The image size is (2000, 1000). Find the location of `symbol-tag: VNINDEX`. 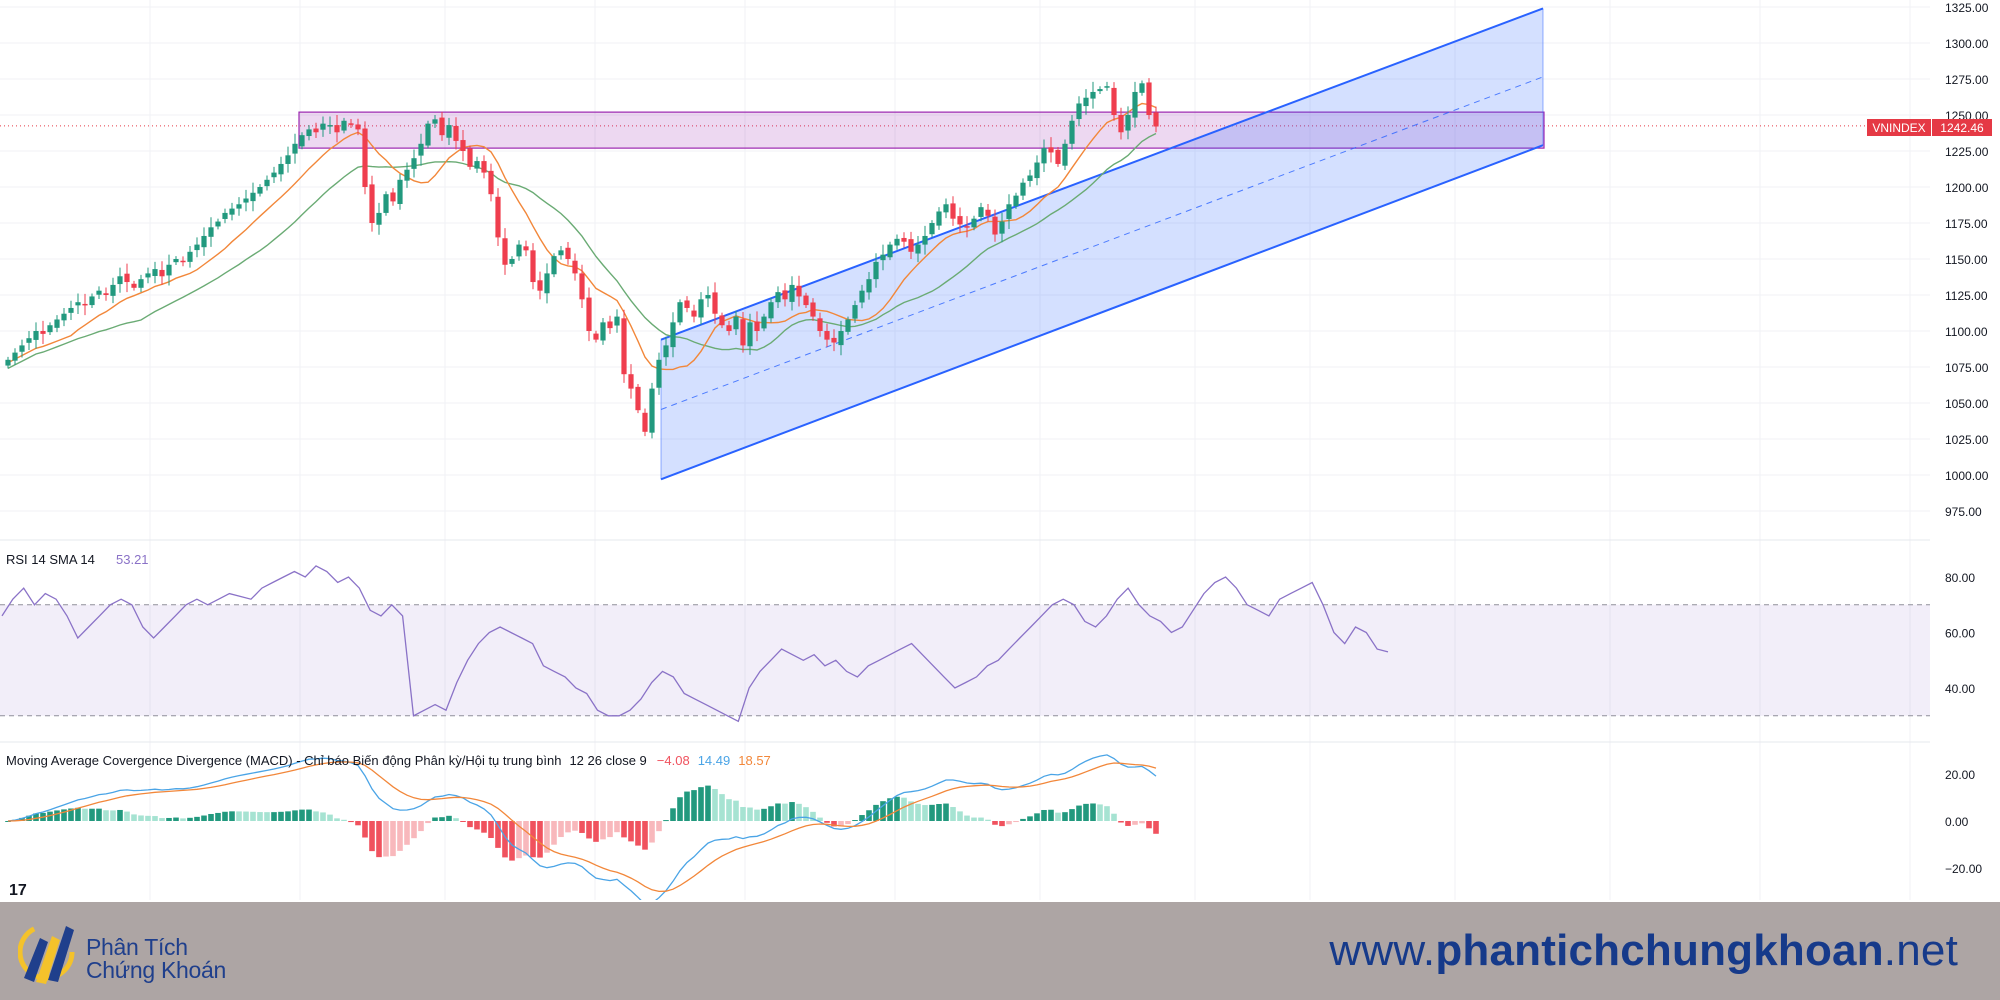

symbol-tag: VNINDEX is located at coordinates (1898, 128).